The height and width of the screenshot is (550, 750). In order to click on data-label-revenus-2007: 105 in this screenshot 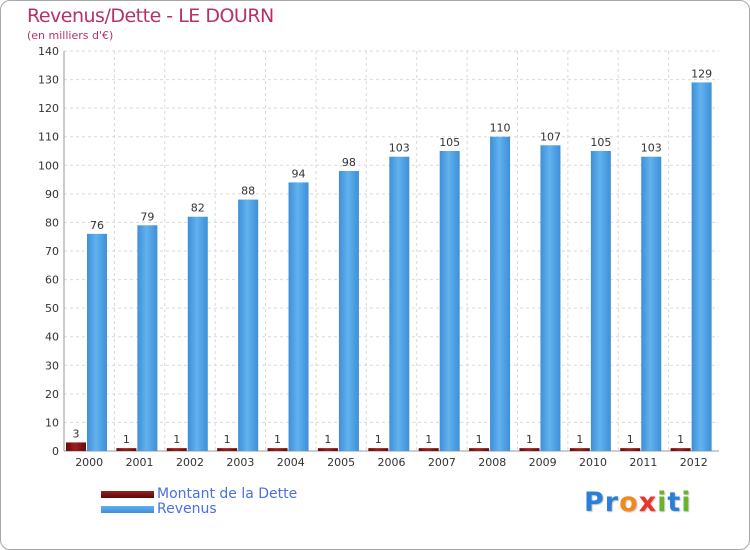, I will do `click(449, 142)`.